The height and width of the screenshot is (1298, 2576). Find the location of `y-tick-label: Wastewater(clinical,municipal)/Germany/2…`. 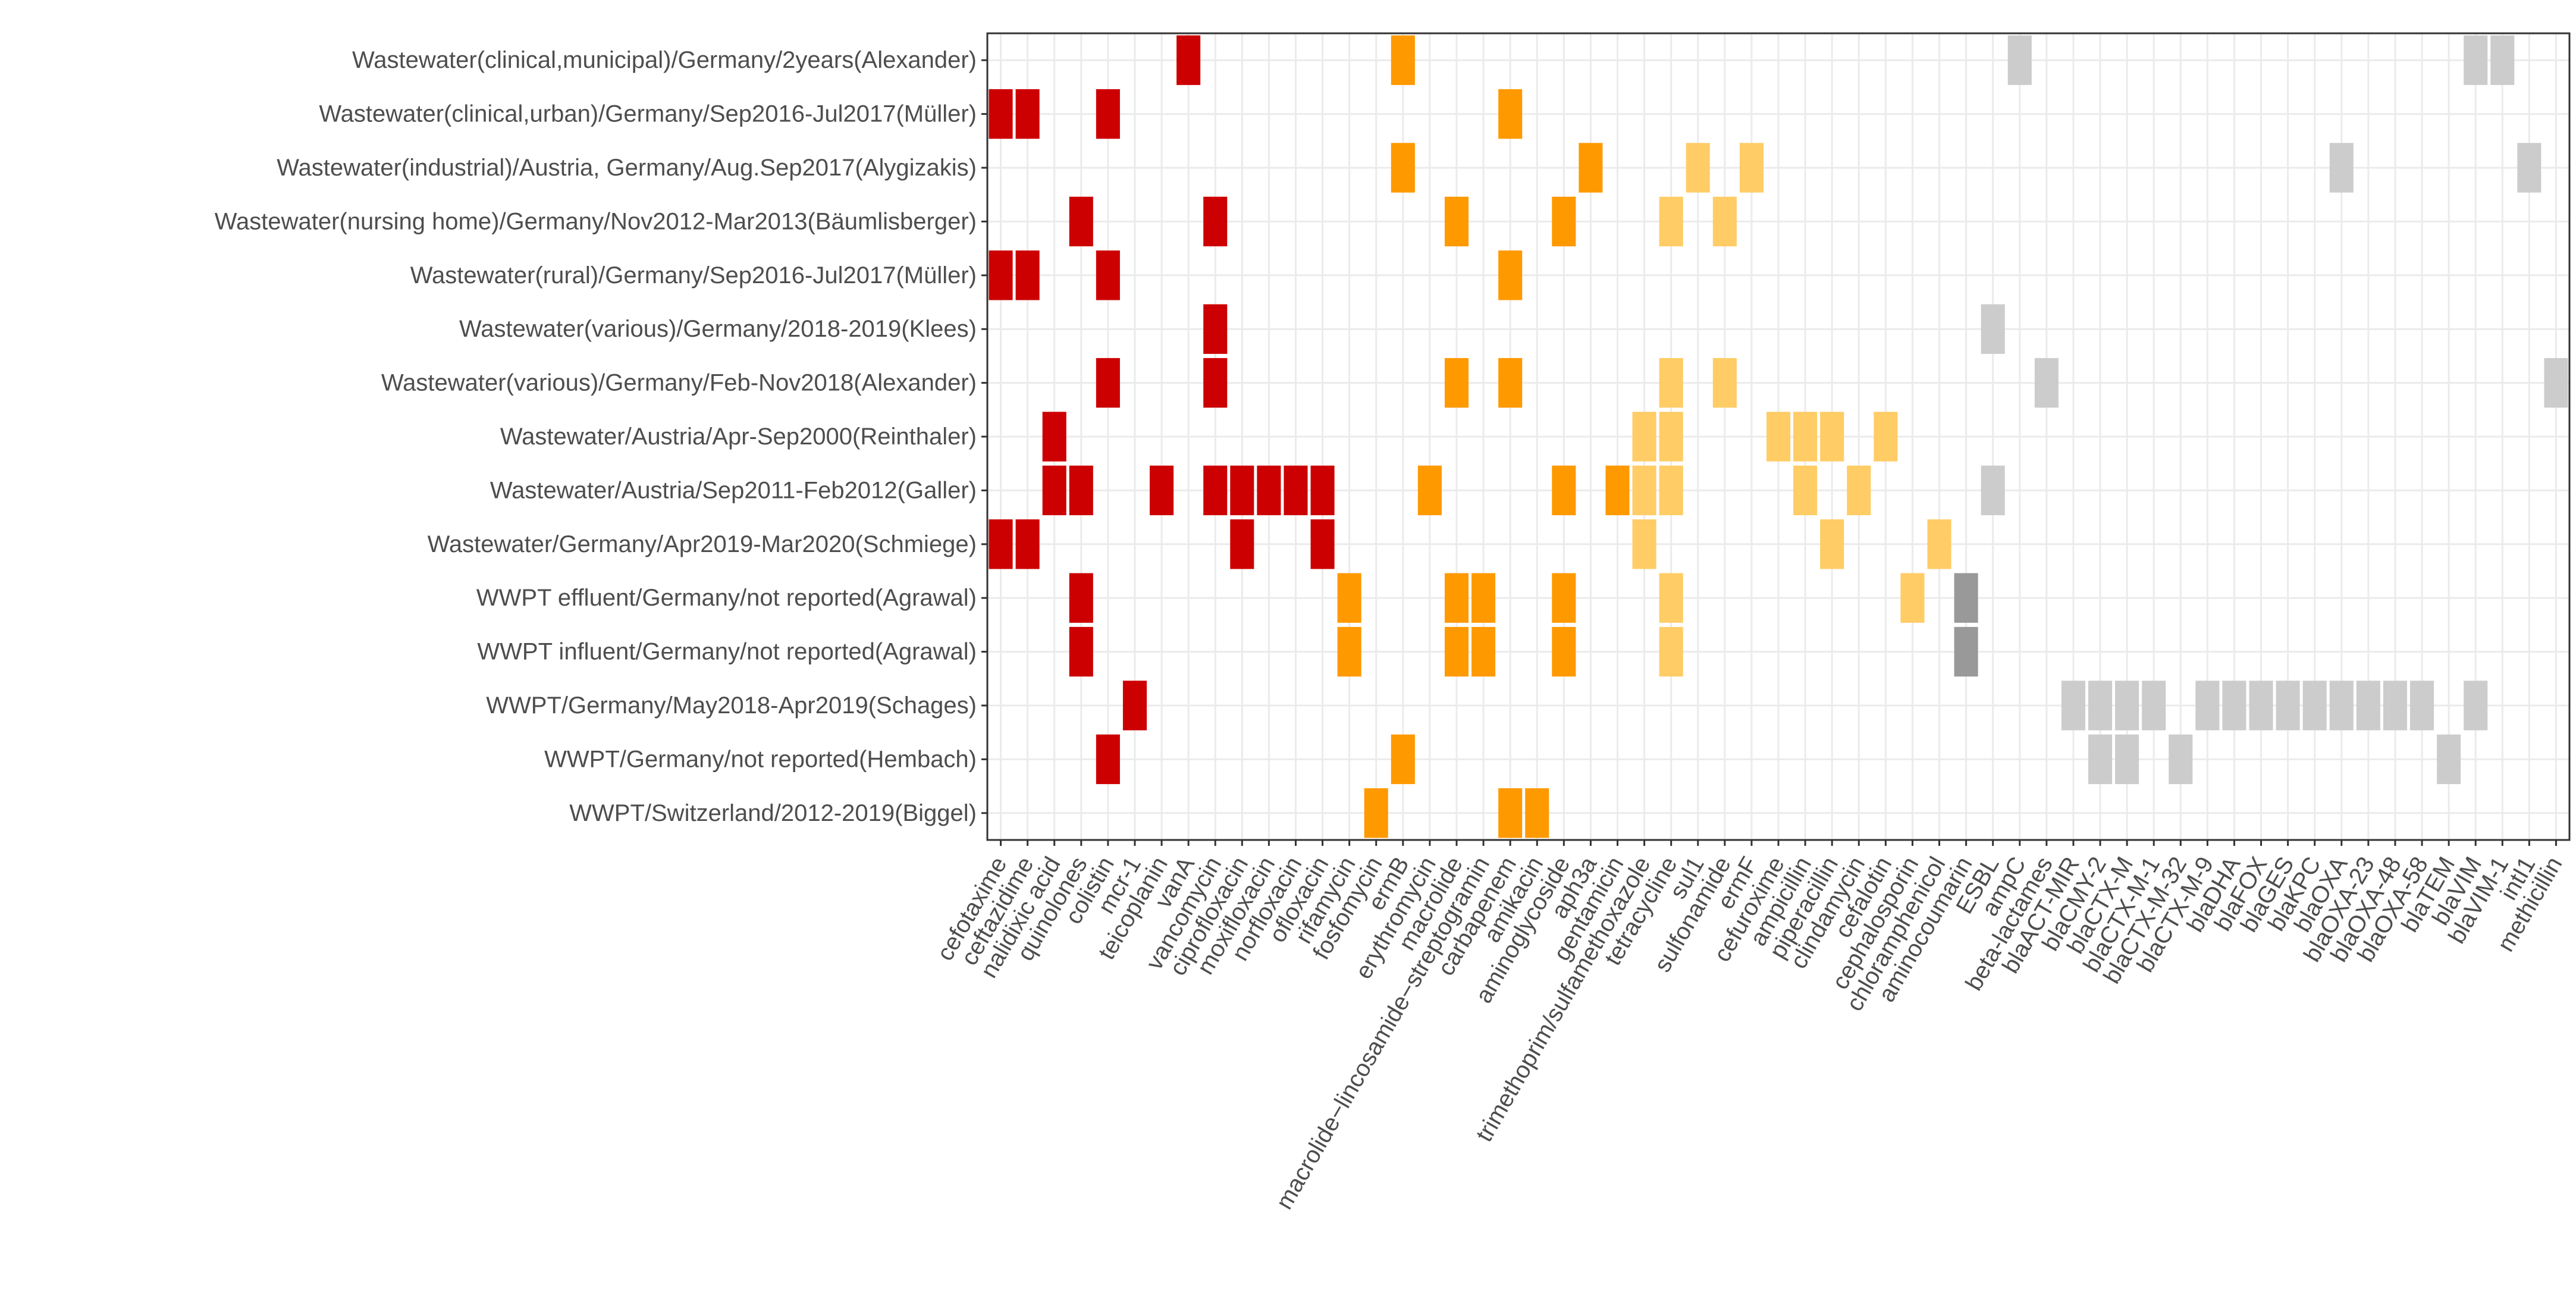

y-tick-label: Wastewater(clinical,municipal)/Germany/2… is located at coordinates (664, 60).